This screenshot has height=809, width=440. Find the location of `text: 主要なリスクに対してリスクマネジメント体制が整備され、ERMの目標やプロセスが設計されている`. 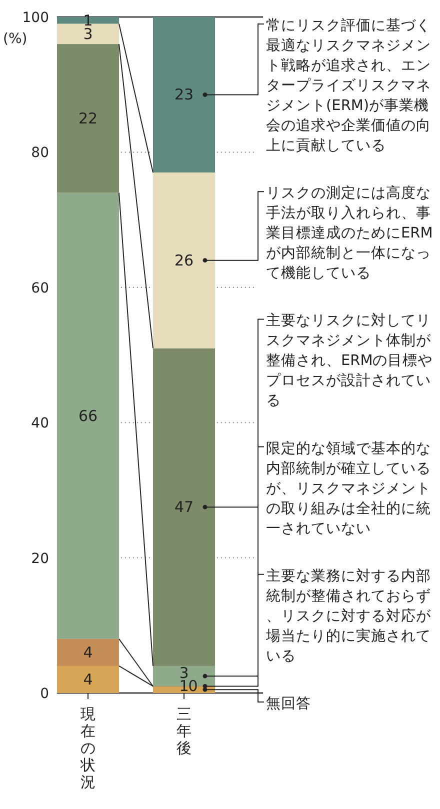

text: 主要なリスクに対してリスクマネジメント体制が整備され、ERMの目標やプロセスが設計されている is located at coordinates (349, 361).